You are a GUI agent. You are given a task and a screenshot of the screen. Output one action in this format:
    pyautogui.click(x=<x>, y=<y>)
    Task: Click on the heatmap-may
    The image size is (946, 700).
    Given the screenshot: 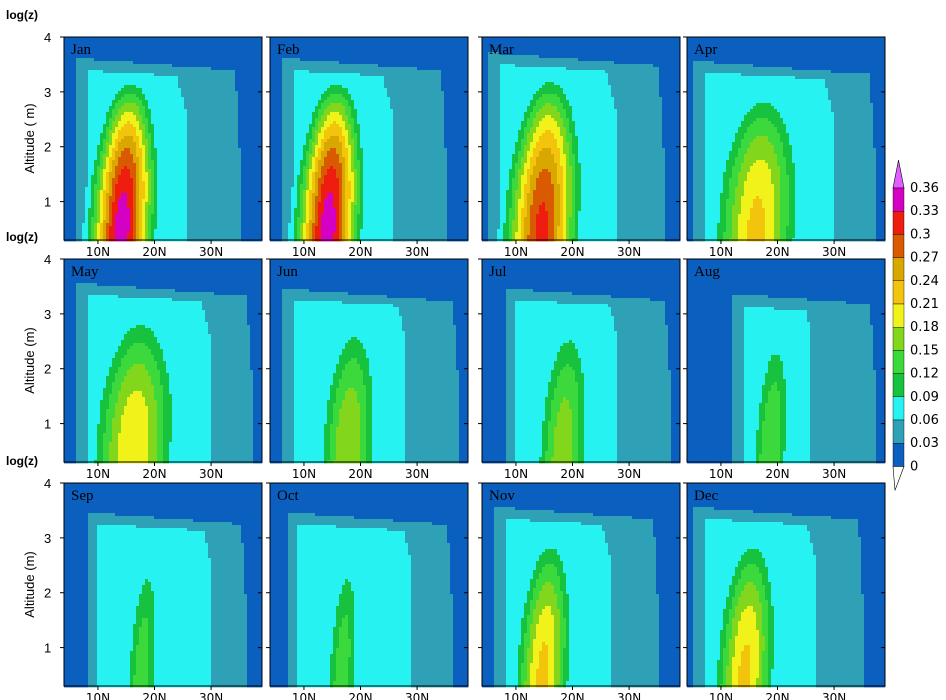 What is the action you would take?
    pyautogui.click(x=163, y=361)
    